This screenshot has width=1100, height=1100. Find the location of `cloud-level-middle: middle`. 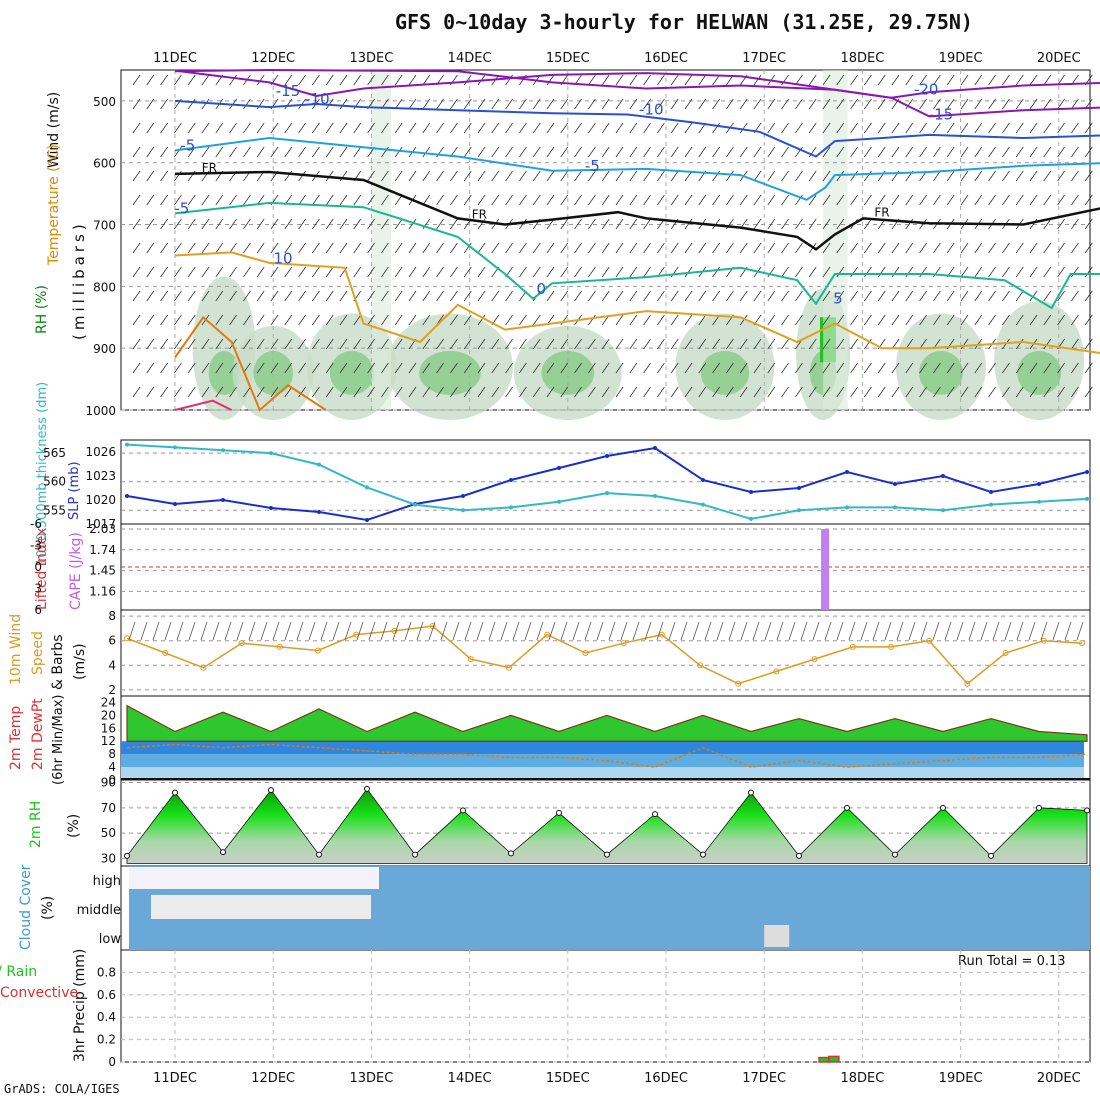

cloud-level-middle: middle is located at coordinates (99, 910).